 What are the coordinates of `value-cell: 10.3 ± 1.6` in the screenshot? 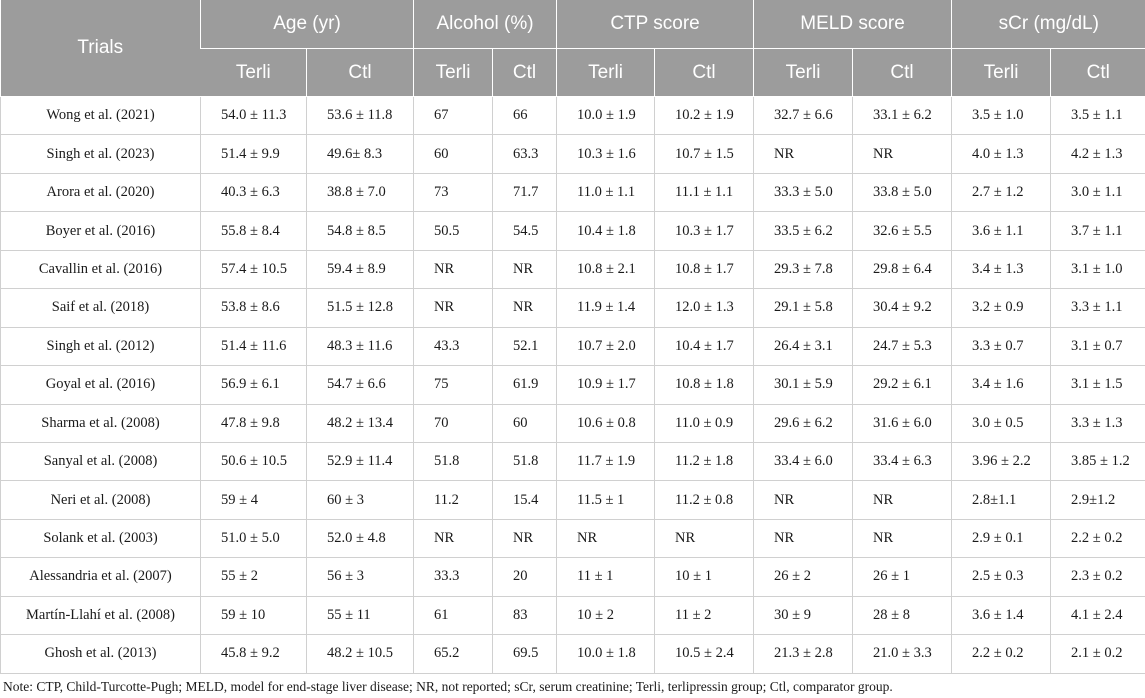 It's located at (606, 154).